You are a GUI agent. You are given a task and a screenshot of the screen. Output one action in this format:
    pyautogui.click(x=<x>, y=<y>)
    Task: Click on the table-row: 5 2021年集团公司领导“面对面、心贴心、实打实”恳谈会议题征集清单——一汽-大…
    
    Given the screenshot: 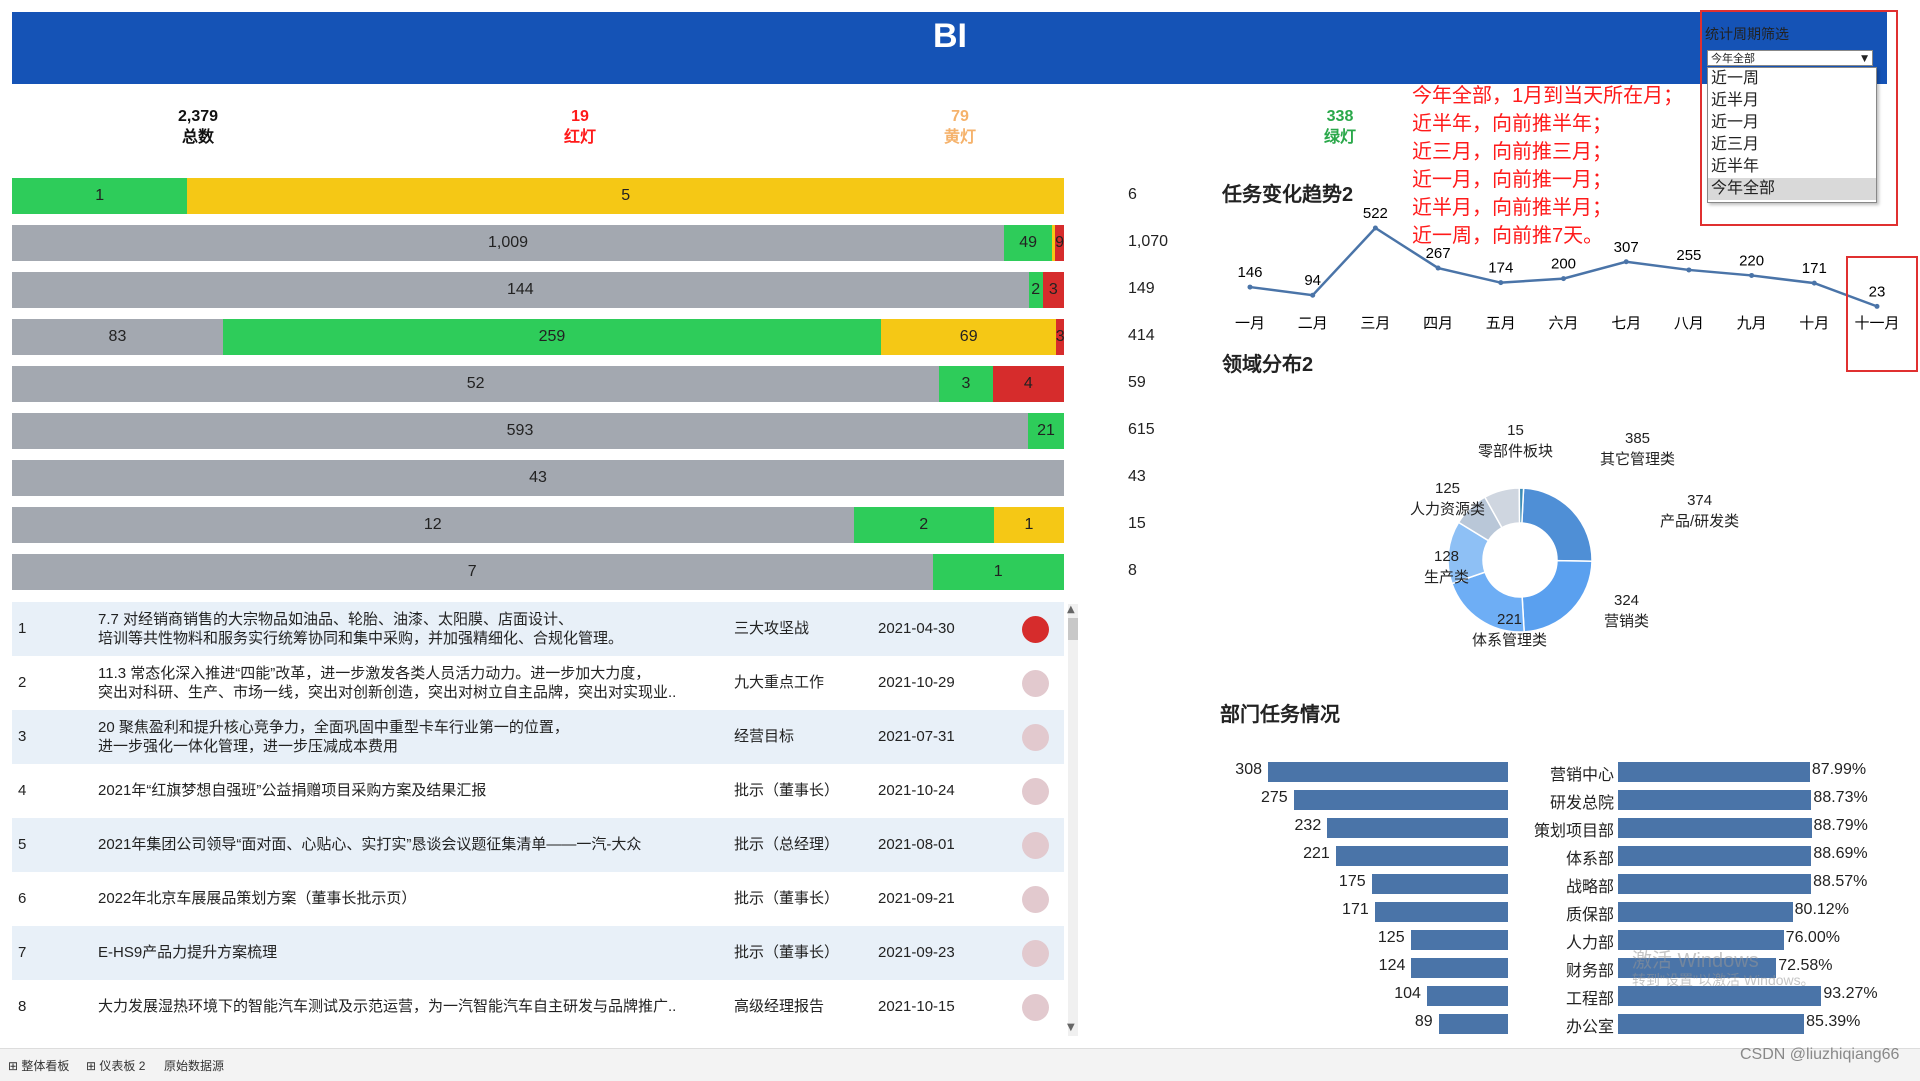 What is the action you would take?
    pyautogui.click(x=538, y=845)
    